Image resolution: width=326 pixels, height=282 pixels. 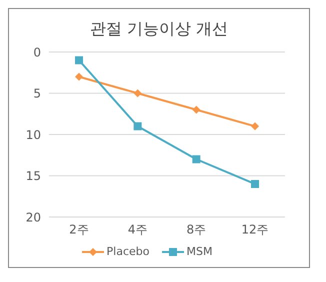 I want to click on x-tick-label: 8주, so click(x=196, y=229).